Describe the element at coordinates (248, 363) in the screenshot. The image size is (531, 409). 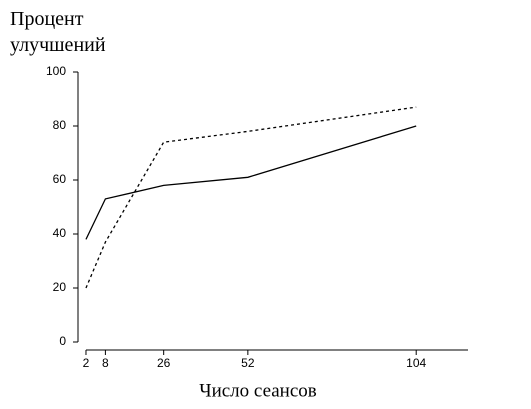
I see `x-tick-label: 52` at that location.